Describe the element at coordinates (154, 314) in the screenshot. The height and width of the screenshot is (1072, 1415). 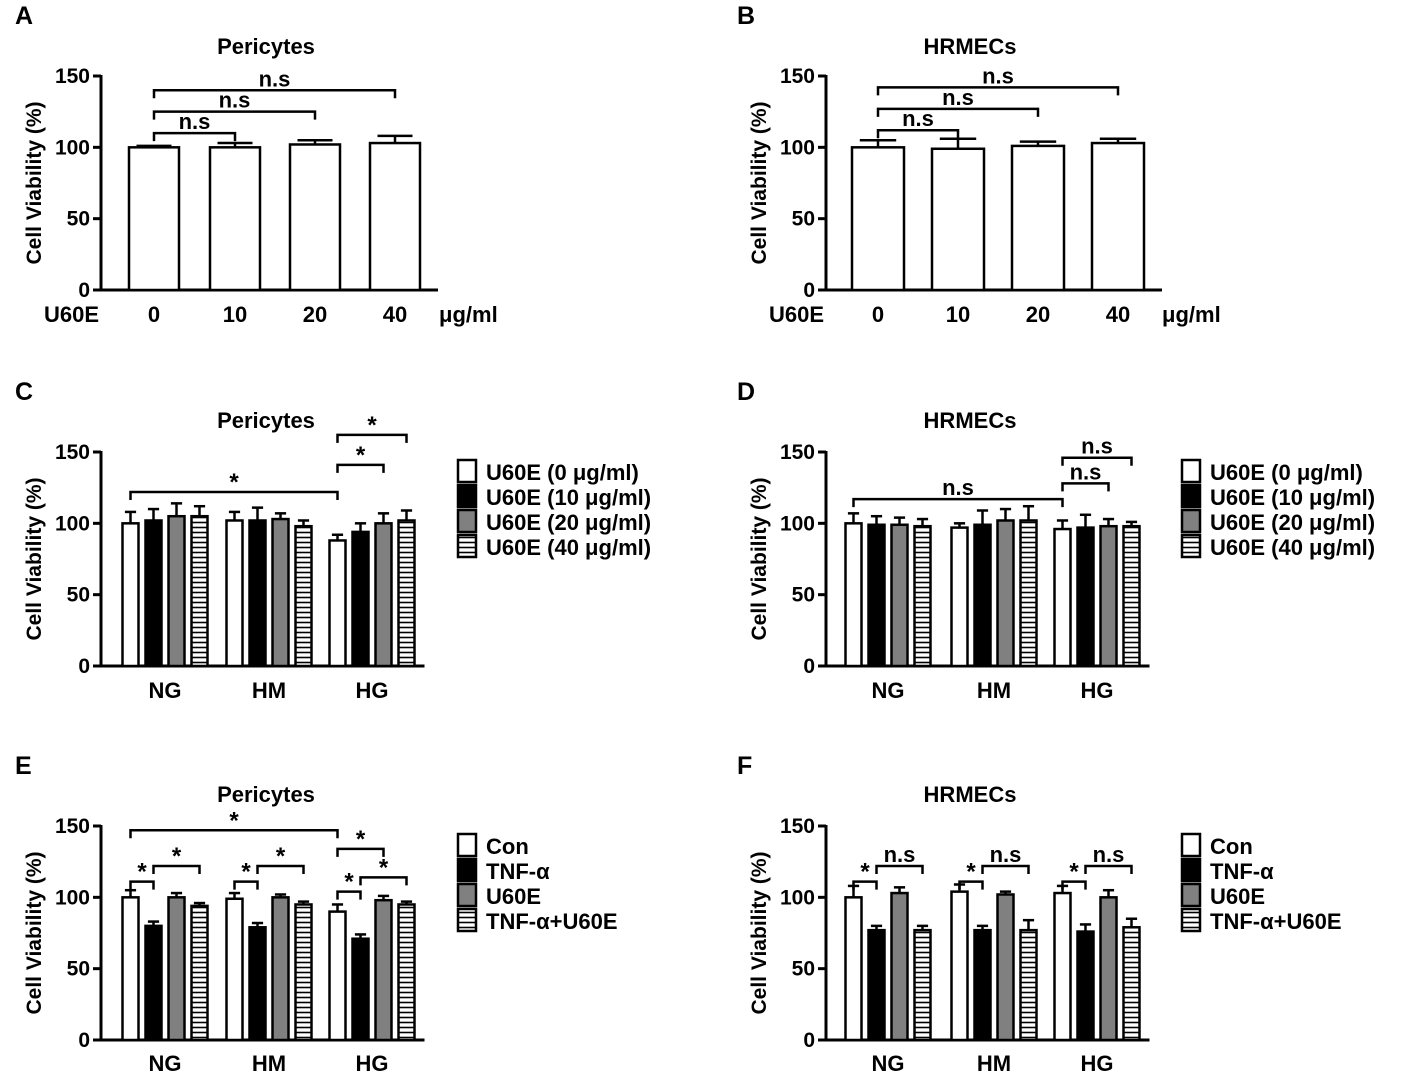
I see `x-tick-label: 0` at that location.